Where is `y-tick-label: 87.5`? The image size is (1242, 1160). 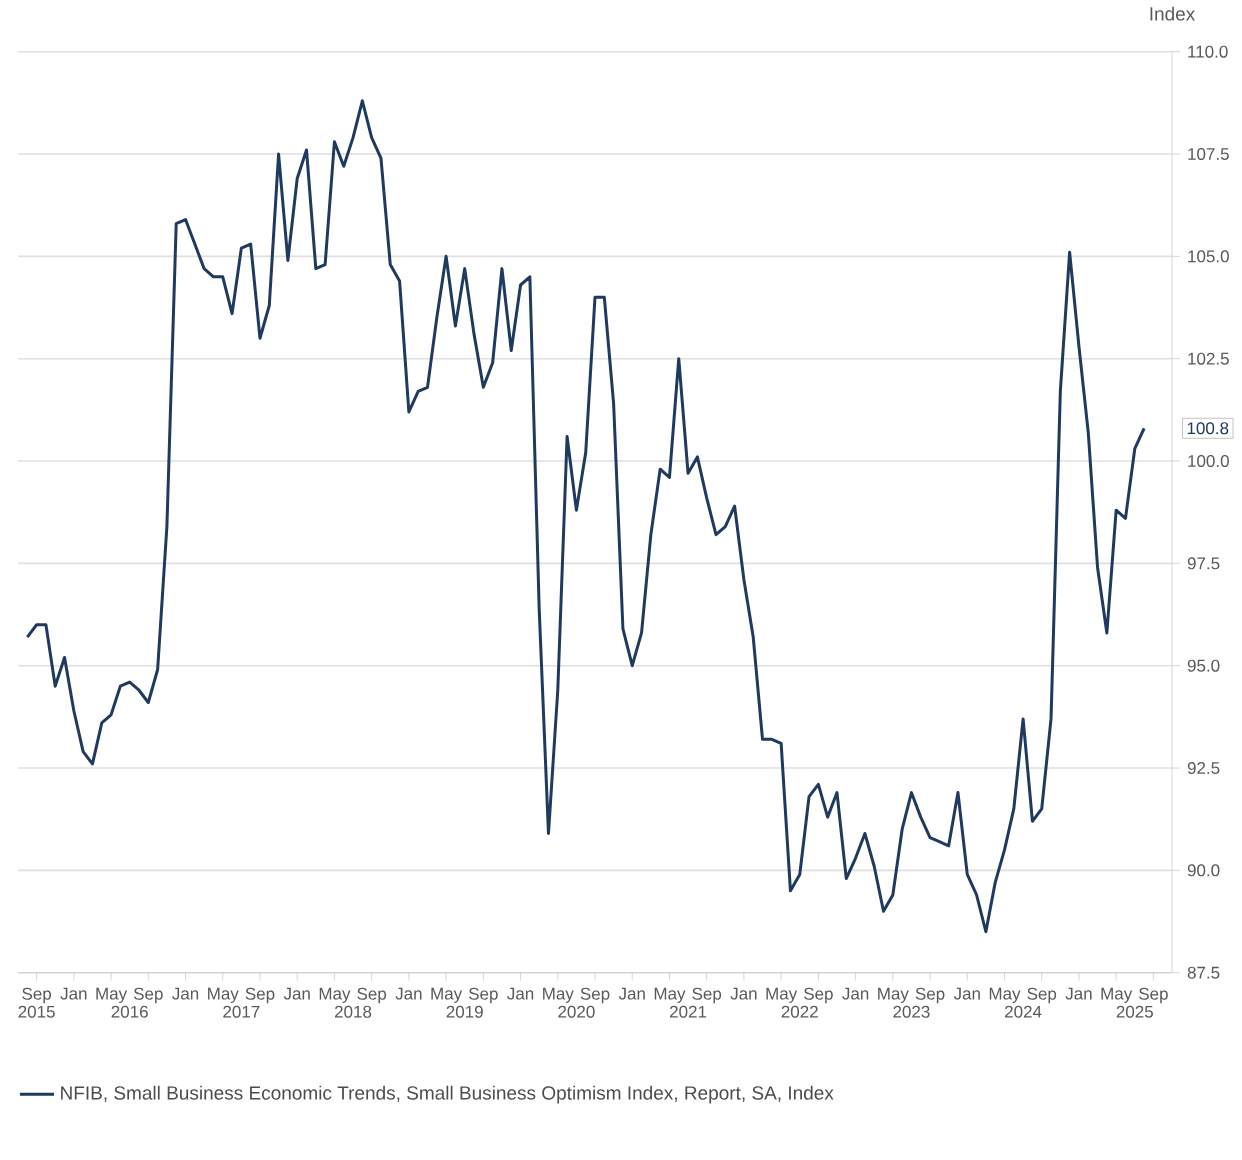
y-tick-label: 87.5 is located at coordinates (1203, 972).